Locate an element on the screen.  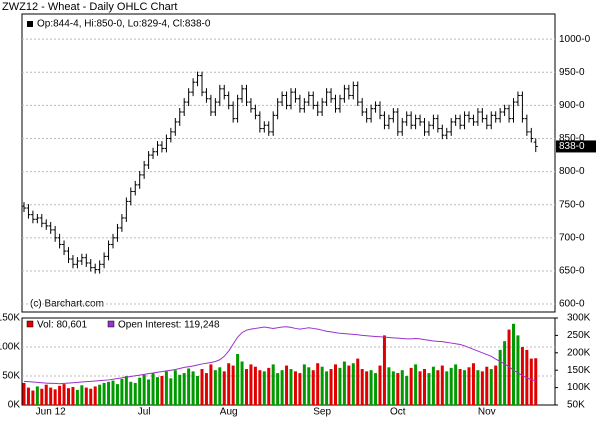
y-tick-label: 650-0 is located at coordinates (572, 271).